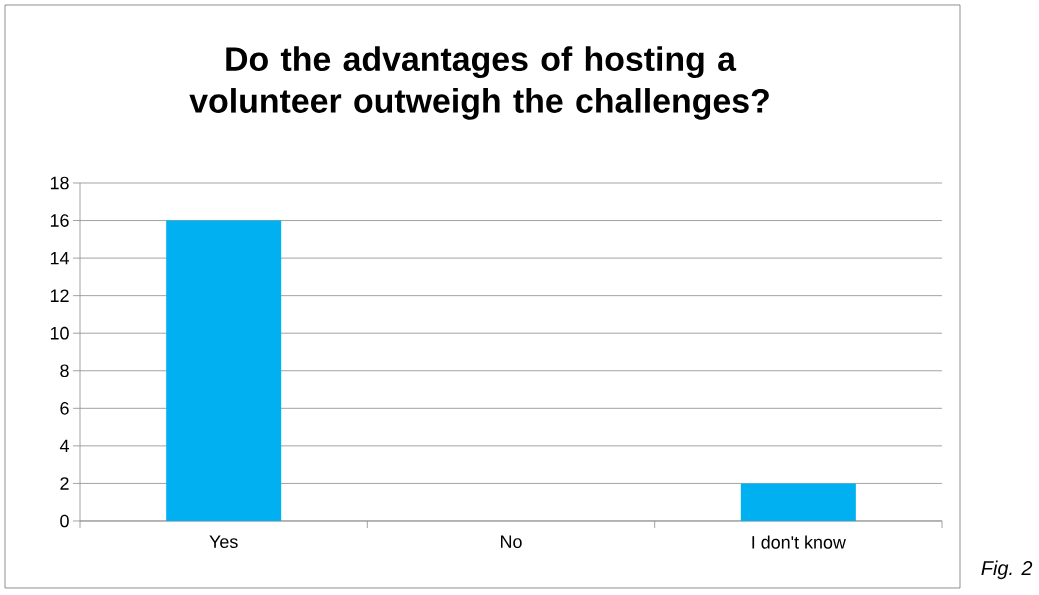 The image size is (1039, 595). I want to click on y-tick-label: 14, so click(59, 258).